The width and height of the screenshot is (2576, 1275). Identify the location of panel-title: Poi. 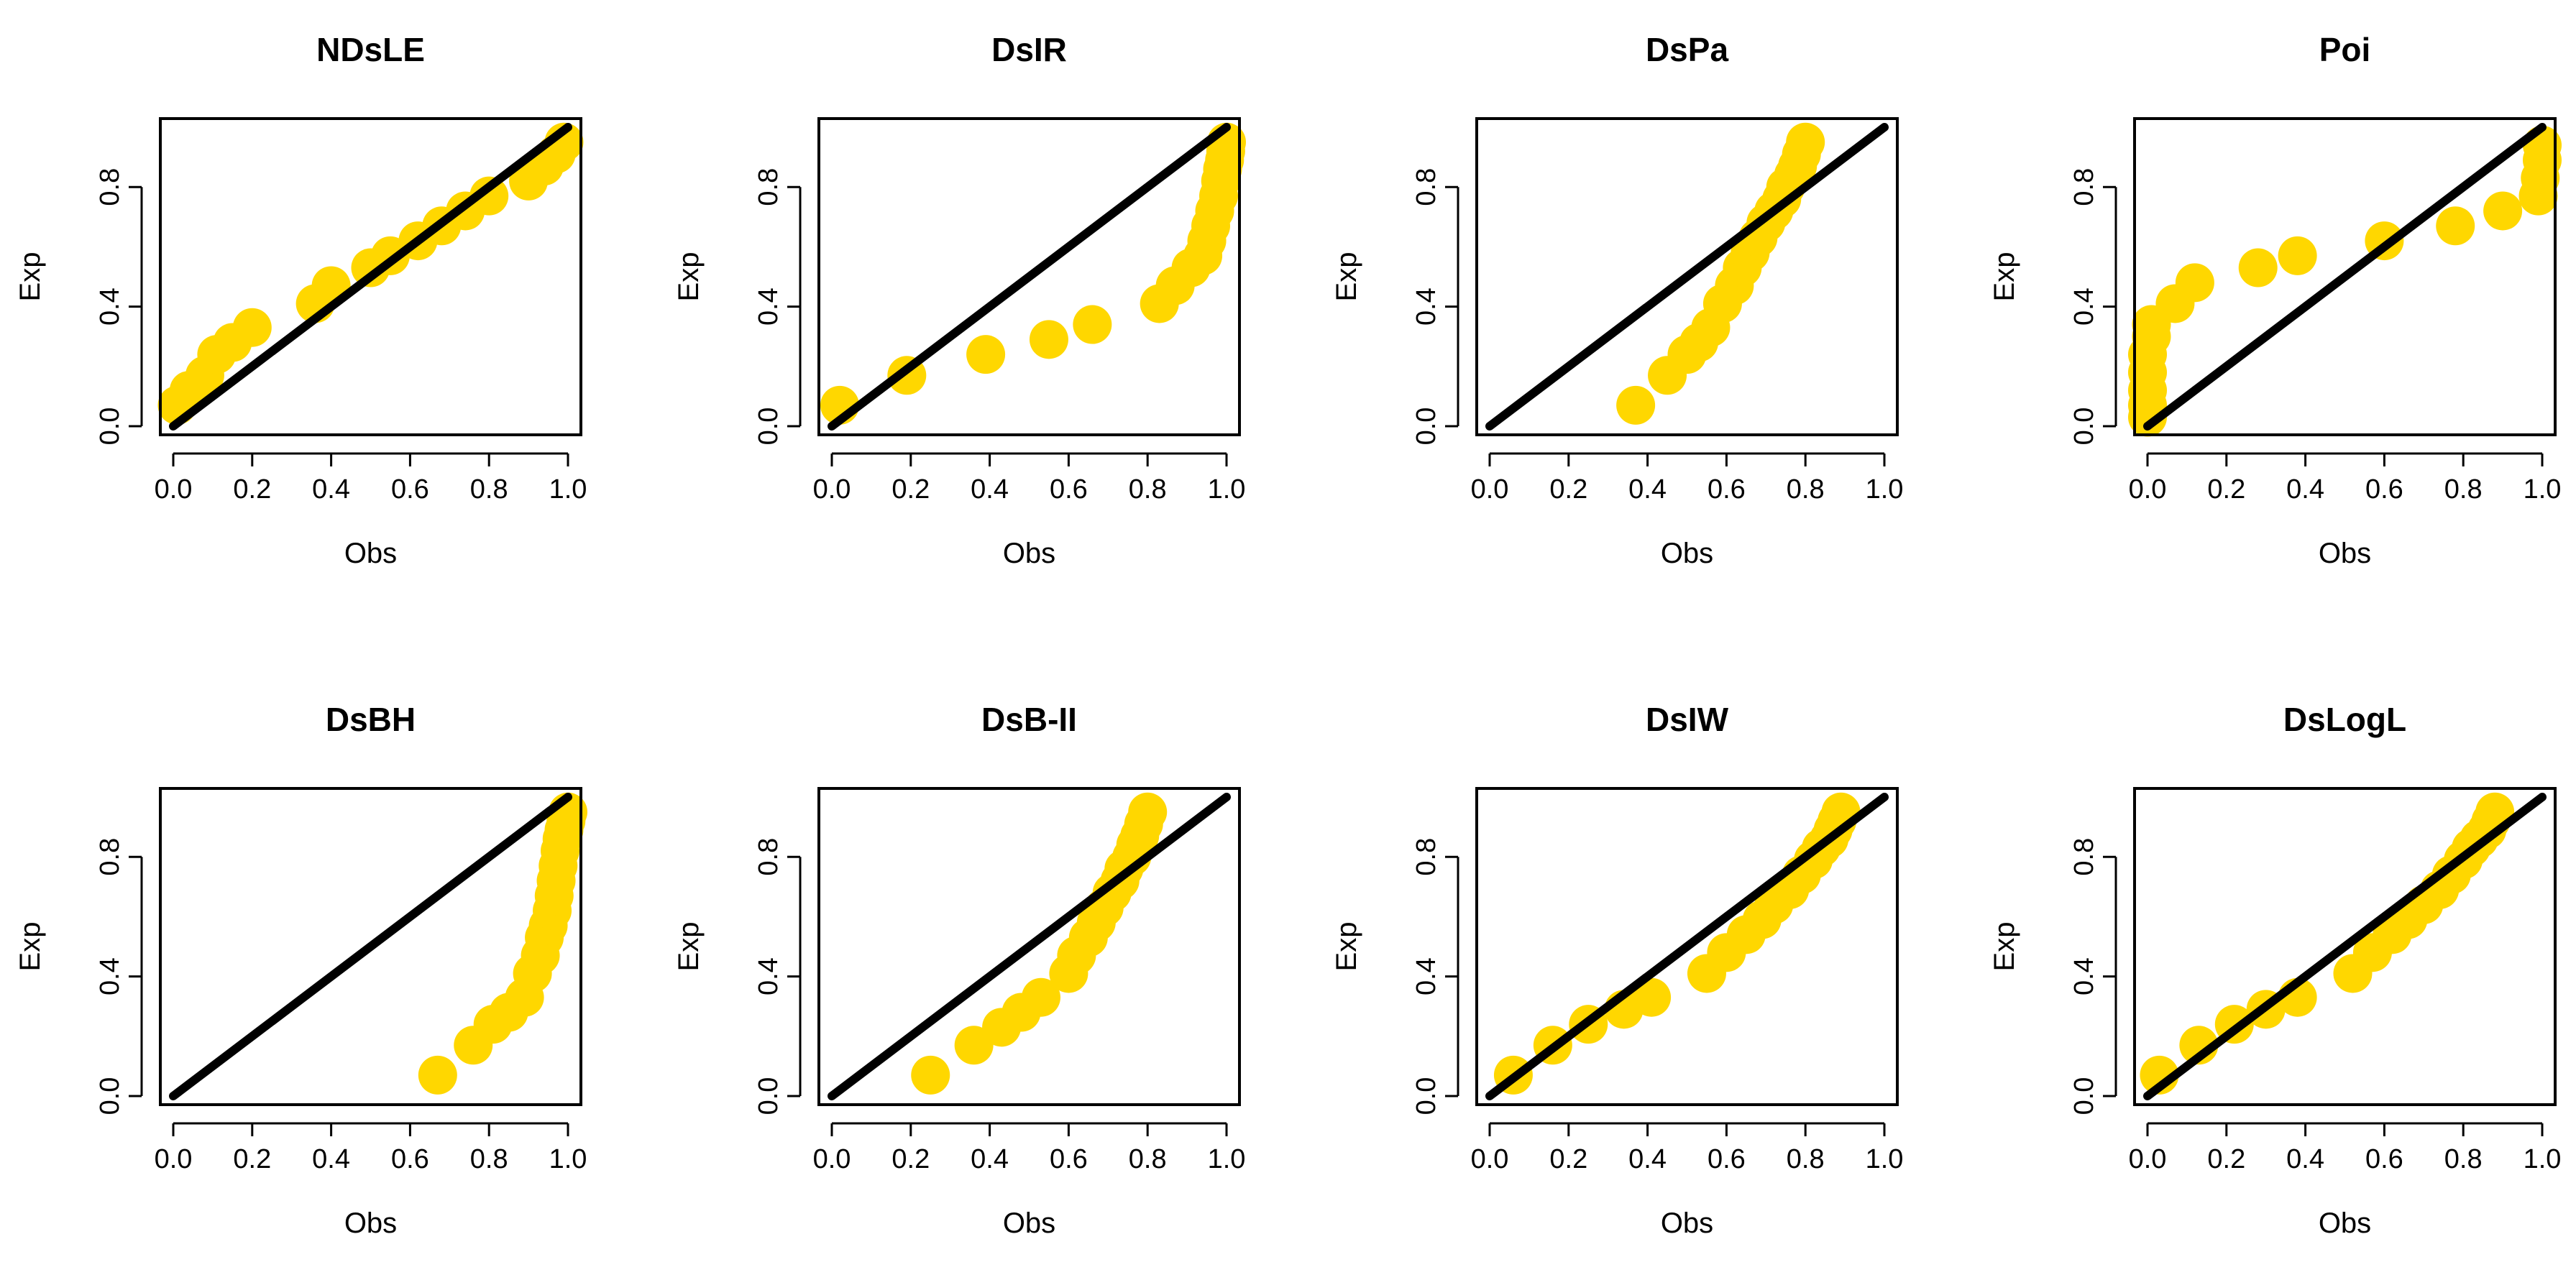
(2345, 49).